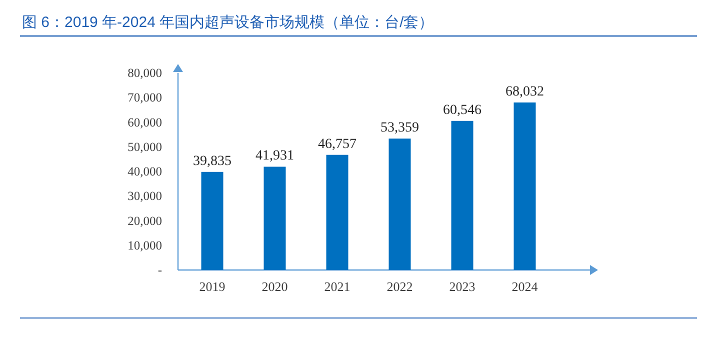 The image size is (717, 337). Describe the element at coordinates (337, 286) in the screenshot. I see `x-tick-label: 2021` at that location.